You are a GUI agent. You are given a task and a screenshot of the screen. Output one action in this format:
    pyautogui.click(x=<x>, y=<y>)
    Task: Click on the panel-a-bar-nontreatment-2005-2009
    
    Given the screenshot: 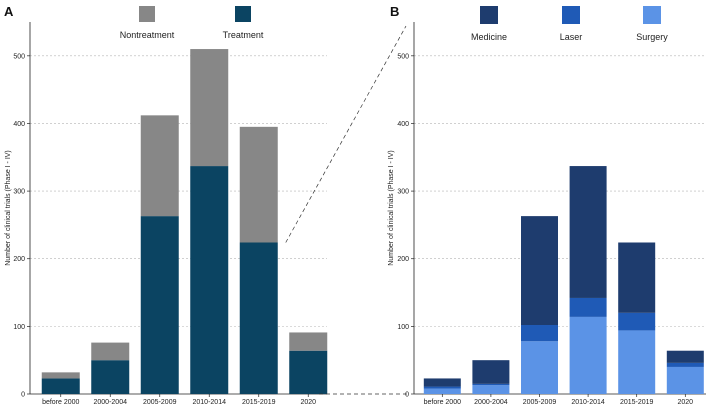 What is the action you would take?
    pyautogui.click(x=159, y=166)
    